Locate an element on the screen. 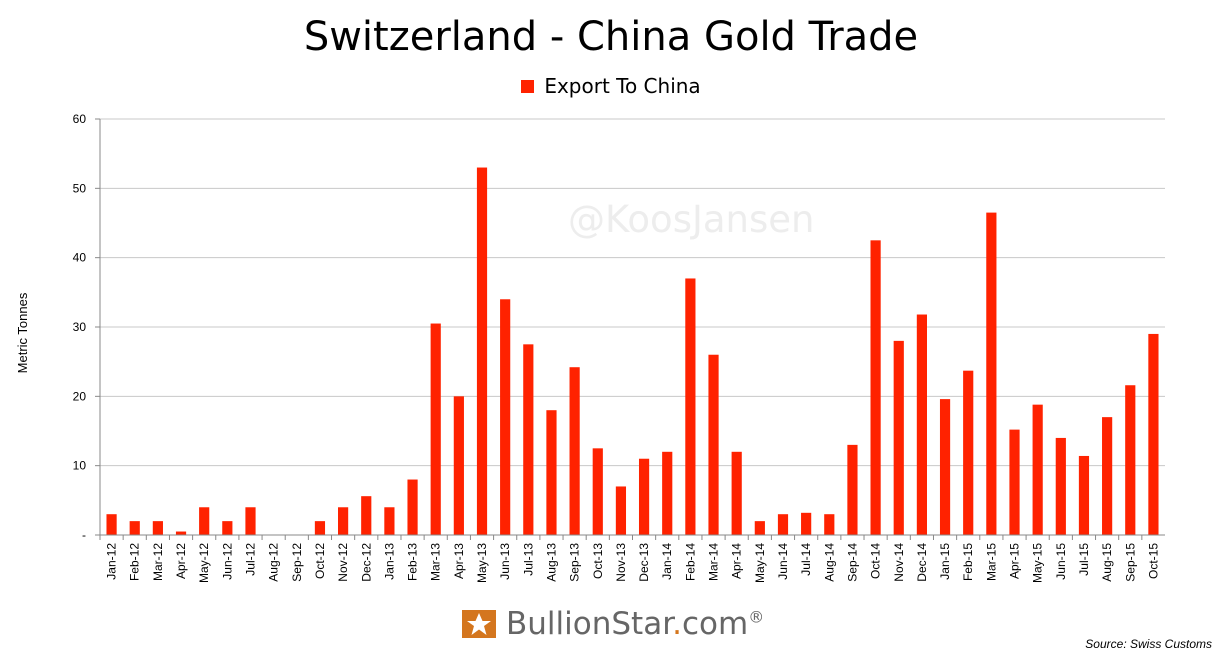 The width and height of the screenshot is (1222, 657). x-tick-label: Sep-14 is located at coordinates (852, 562).